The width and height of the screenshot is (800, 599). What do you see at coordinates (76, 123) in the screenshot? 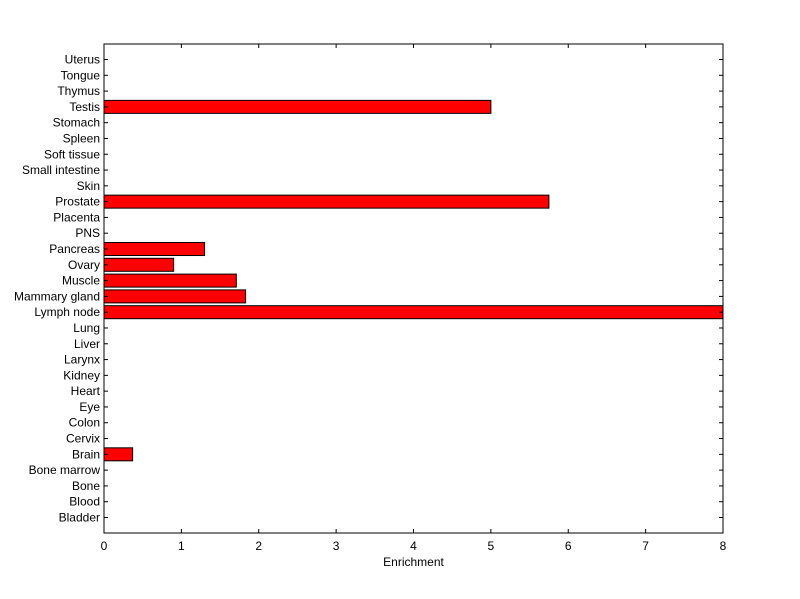
I see `y-tick-label: Stomach` at bounding box center [76, 123].